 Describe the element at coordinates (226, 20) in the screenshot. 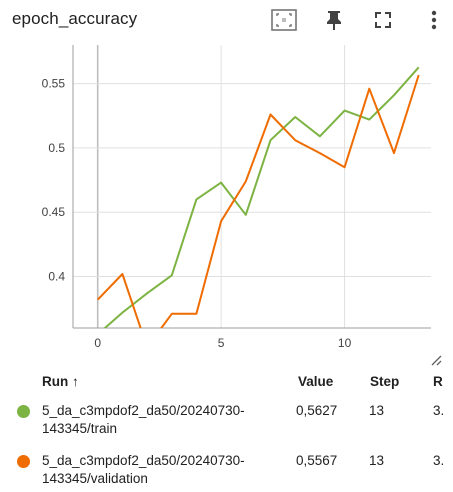

I see `card-header: epoch_accuracy` at that location.